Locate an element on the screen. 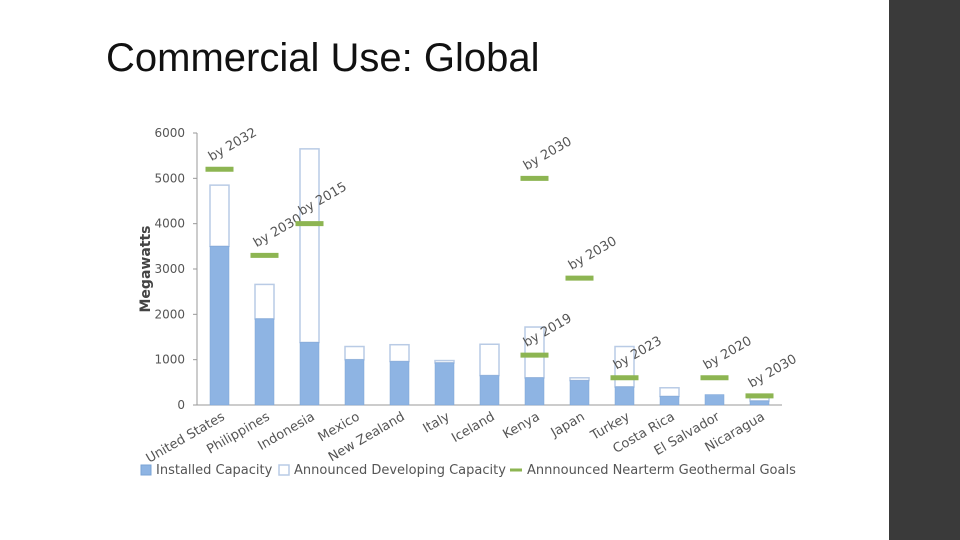  slide-accent-bar is located at coordinates (924, 270).